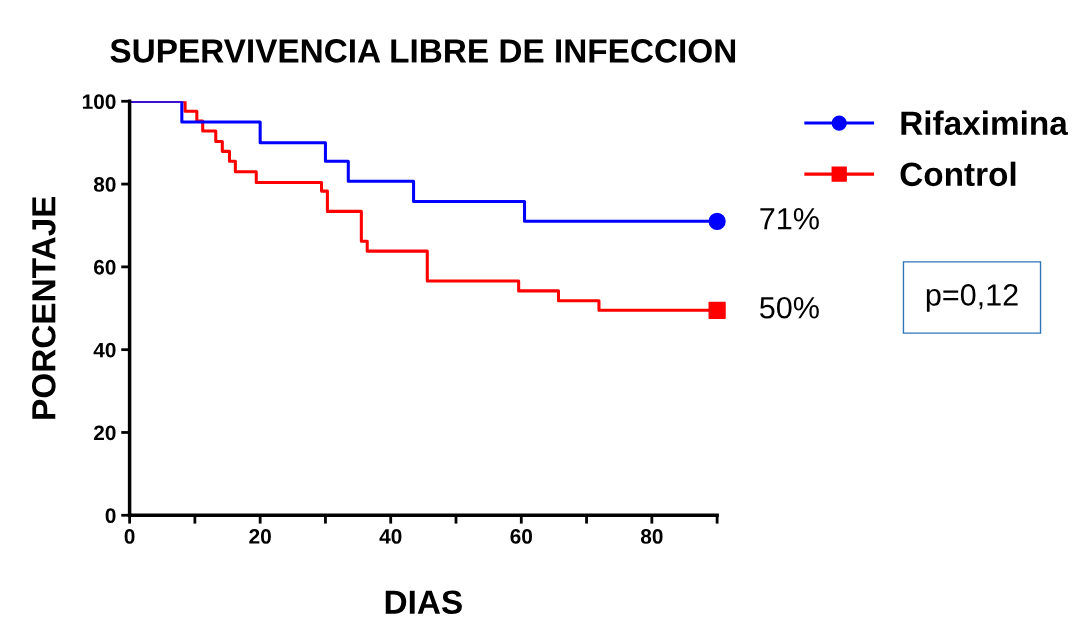  I want to click on legend-label: Rifaximina, so click(984, 123).